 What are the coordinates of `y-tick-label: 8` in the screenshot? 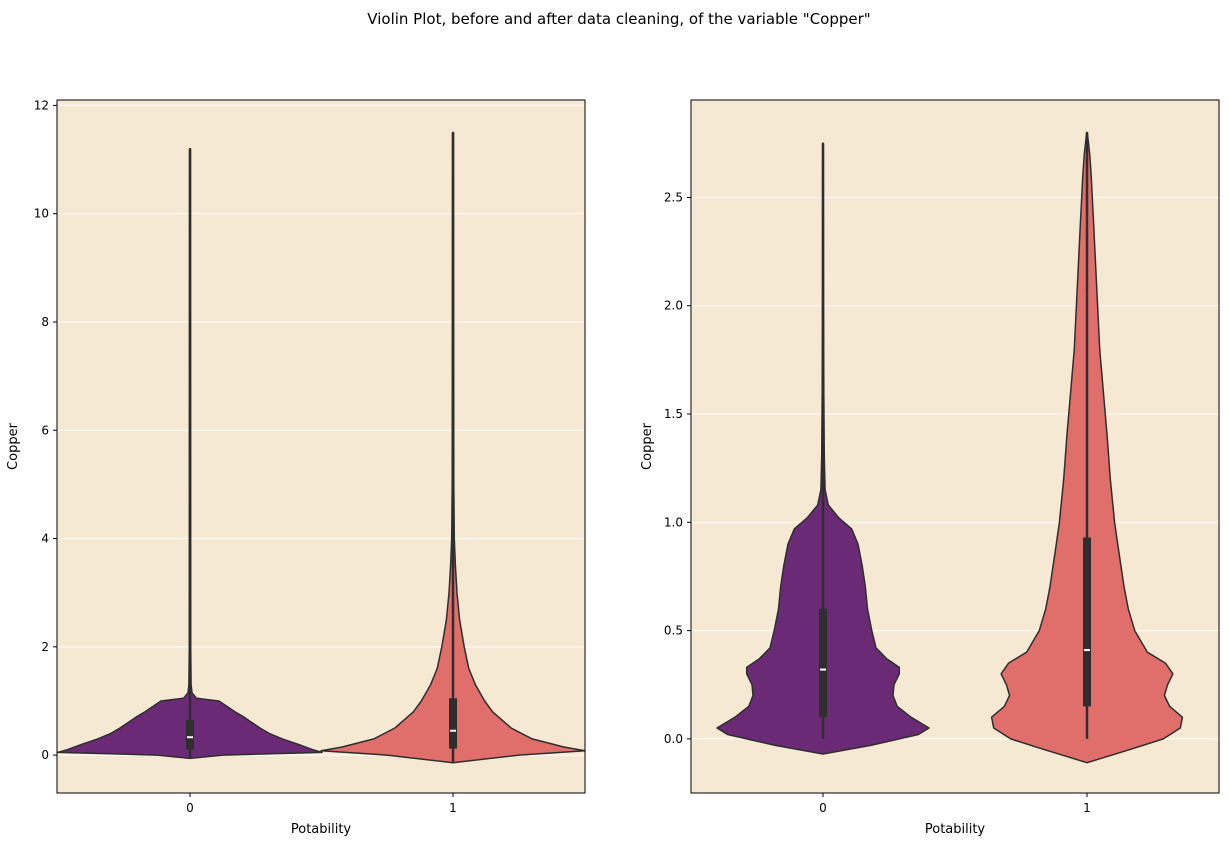 It's located at (45, 322).